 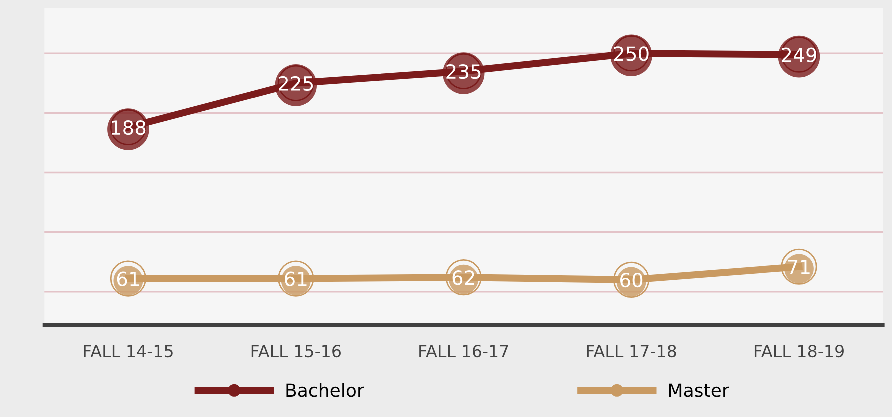 I want to click on data-label: 188, so click(x=129, y=128).